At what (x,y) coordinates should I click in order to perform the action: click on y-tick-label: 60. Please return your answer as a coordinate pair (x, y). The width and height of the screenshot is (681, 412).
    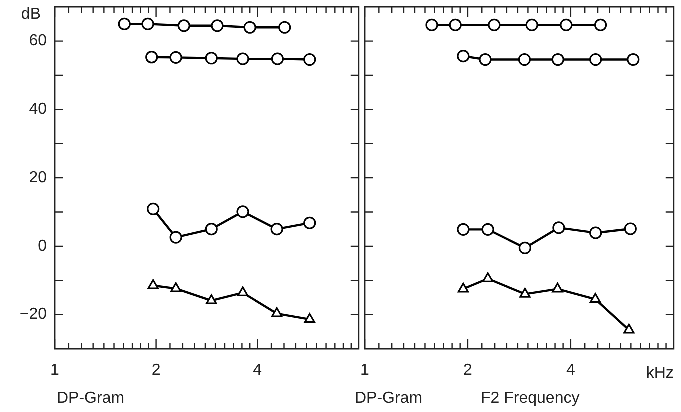
    Looking at the image, I should click on (38, 41).